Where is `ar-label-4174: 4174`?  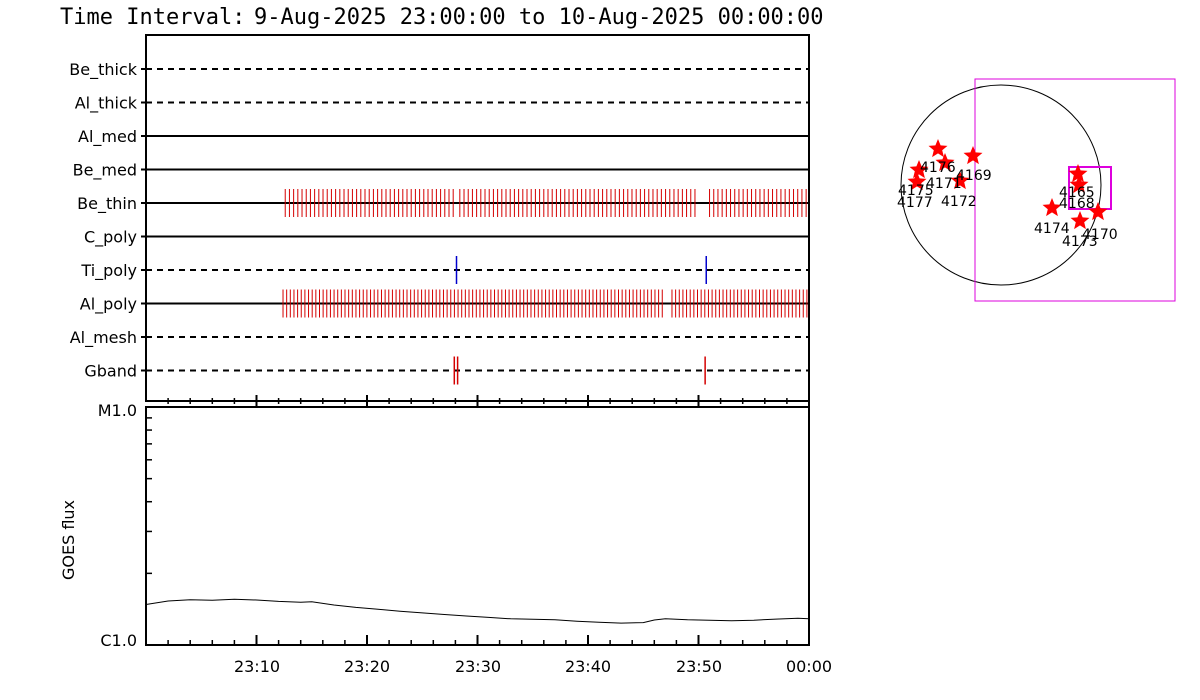
ar-label-4174: 4174 is located at coordinates (1052, 229).